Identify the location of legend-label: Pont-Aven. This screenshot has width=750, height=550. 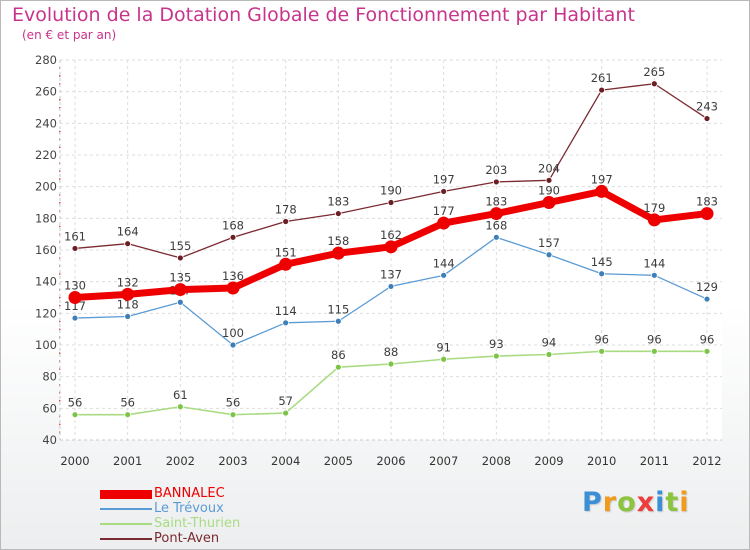
(187, 538).